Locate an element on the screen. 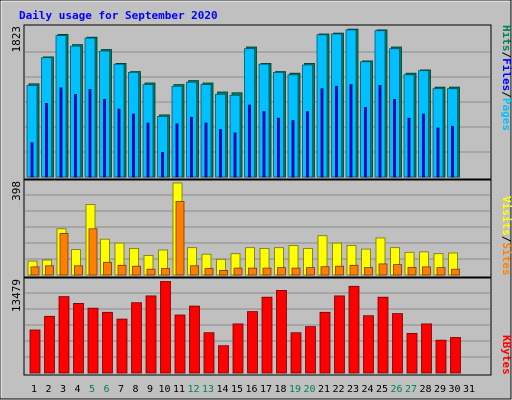  x-tick-label: 2 is located at coordinates (48, 389).